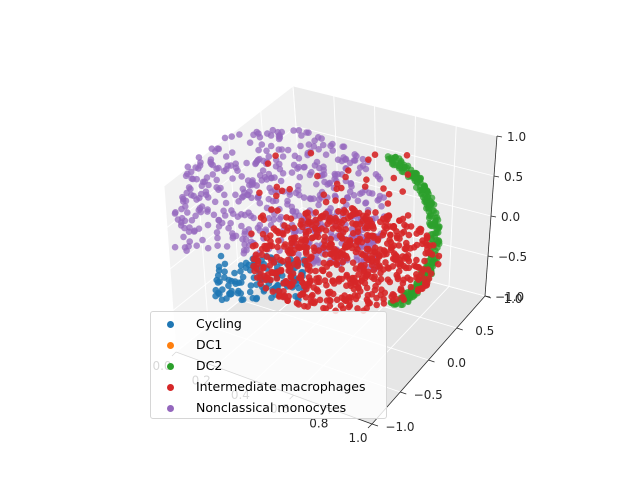 This screenshot has height=480, width=640. I want to click on y-tick-label: 0.0, so click(456, 363).